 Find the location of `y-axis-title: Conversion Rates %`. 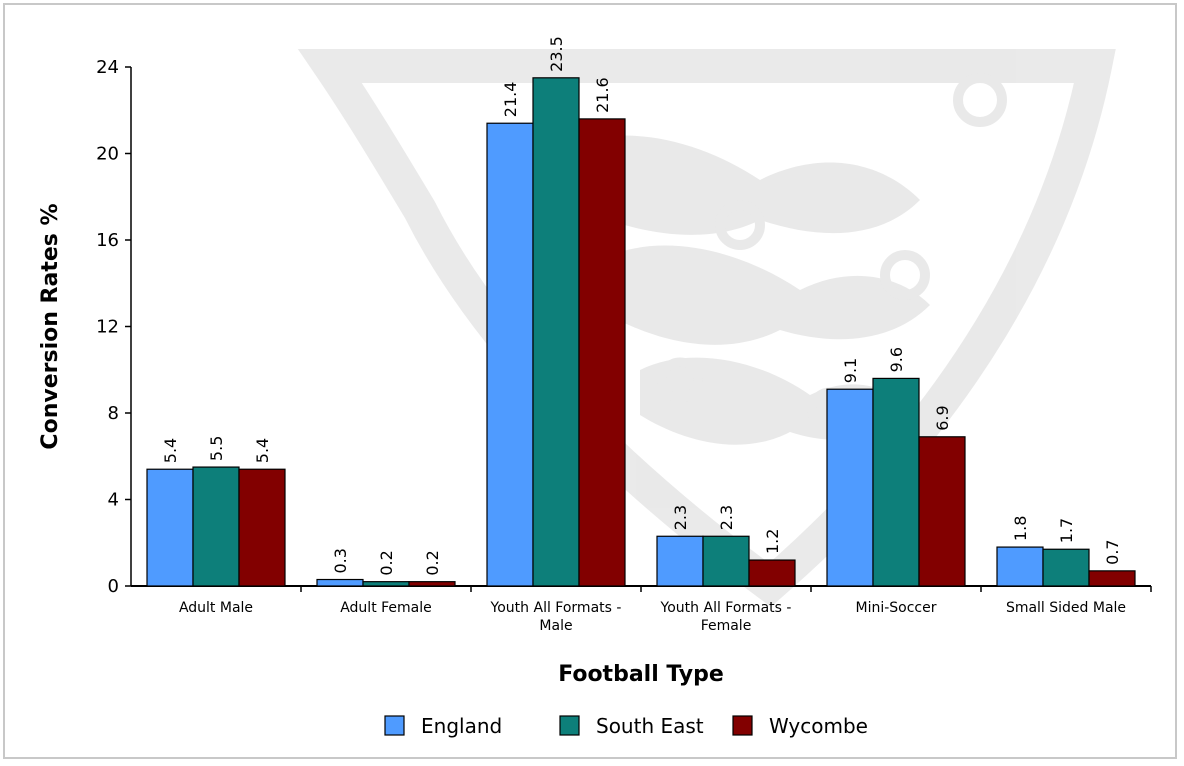

y-axis-title: Conversion Rates % is located at coordinates (50, 326).